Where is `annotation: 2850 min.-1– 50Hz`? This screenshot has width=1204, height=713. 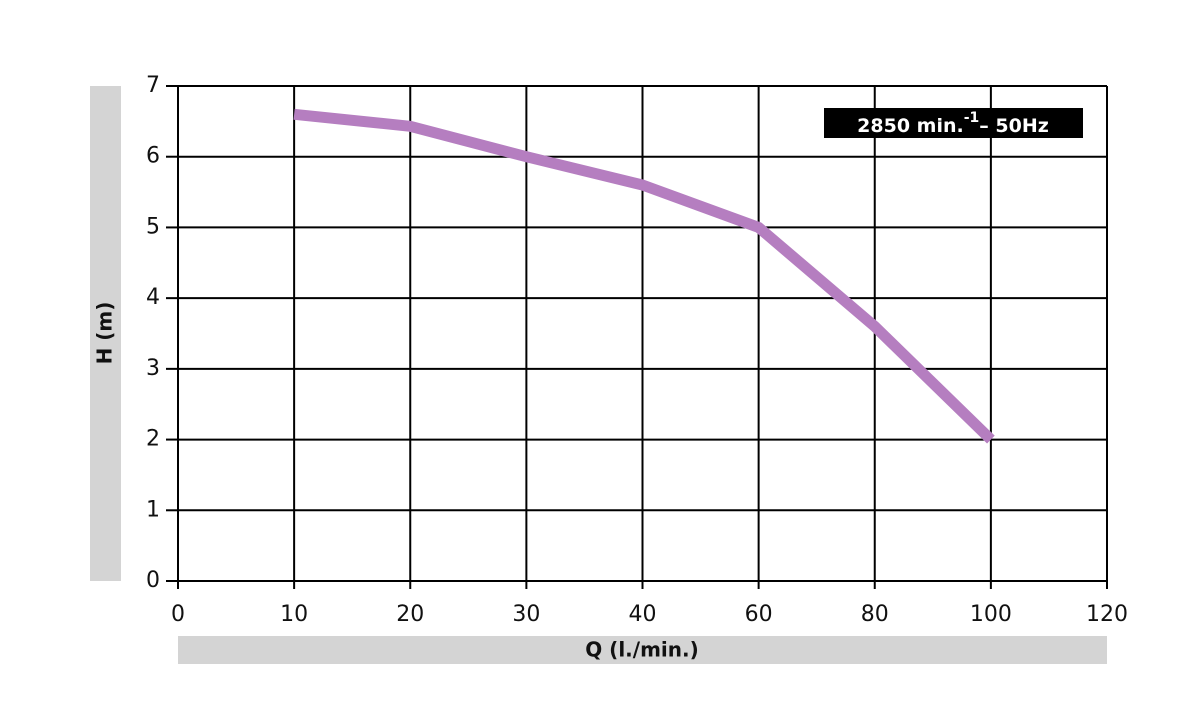 annotation: 2850 min.-1– 50Hz is located at coordinates (953, 123).